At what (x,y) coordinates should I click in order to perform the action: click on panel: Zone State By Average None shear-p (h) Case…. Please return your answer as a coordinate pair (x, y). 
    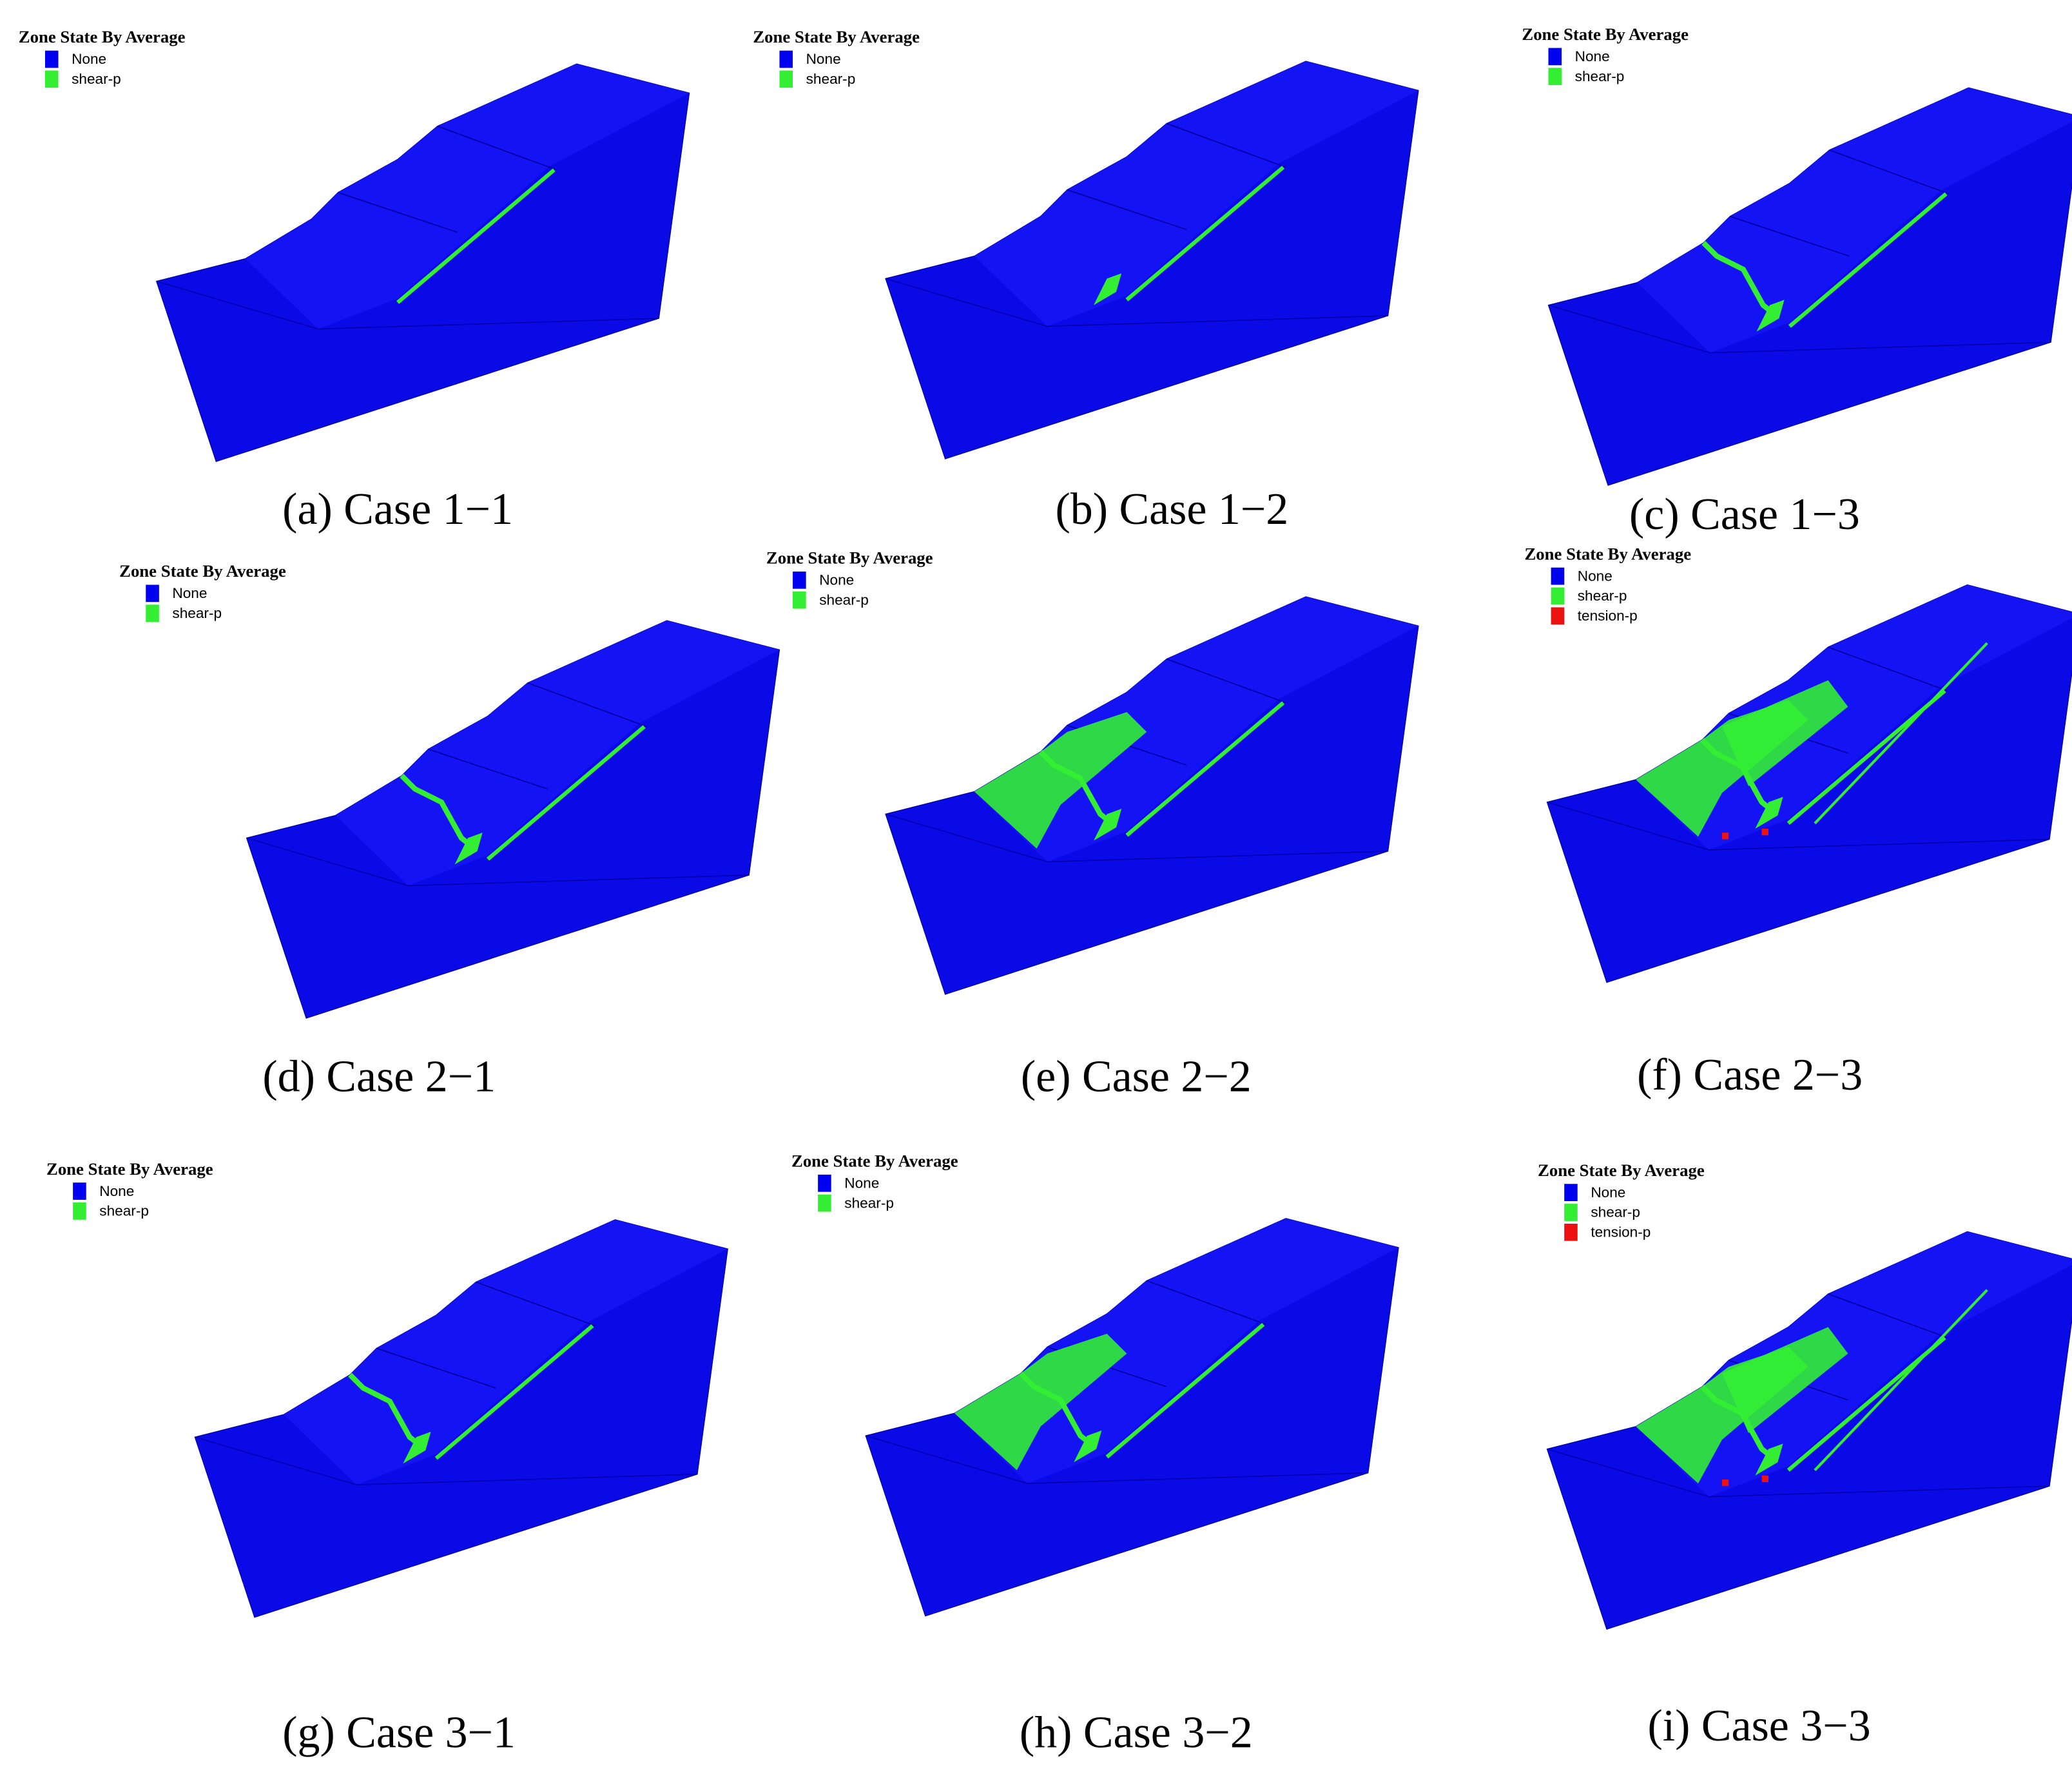
    Looking at the image, I should click on (1095, 1454).